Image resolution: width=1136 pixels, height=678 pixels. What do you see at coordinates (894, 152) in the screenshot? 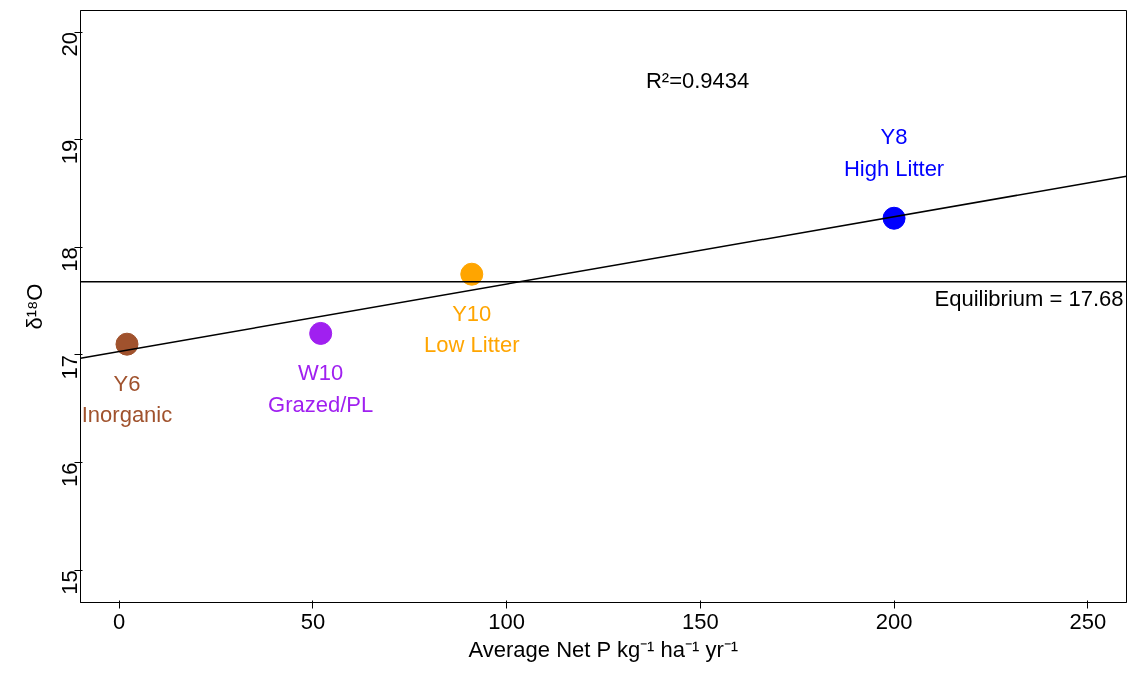
I see `text: Y8 High Litter` at bounding box center [894, 152].